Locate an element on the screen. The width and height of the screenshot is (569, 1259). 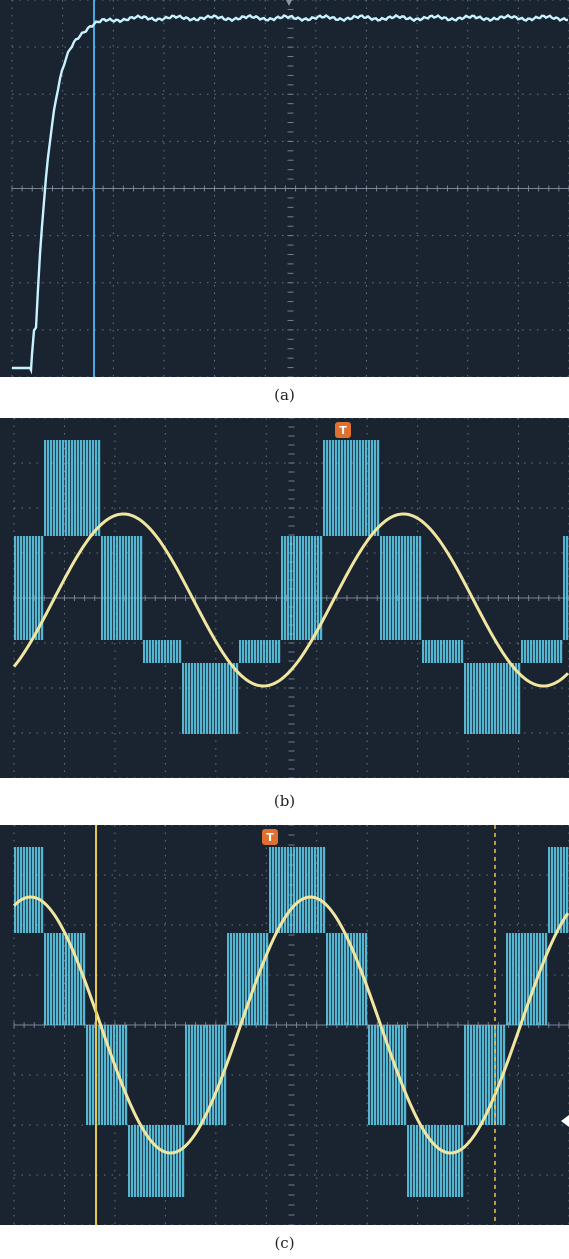
caption-c: (c) is located at coordinates (284, 1243).